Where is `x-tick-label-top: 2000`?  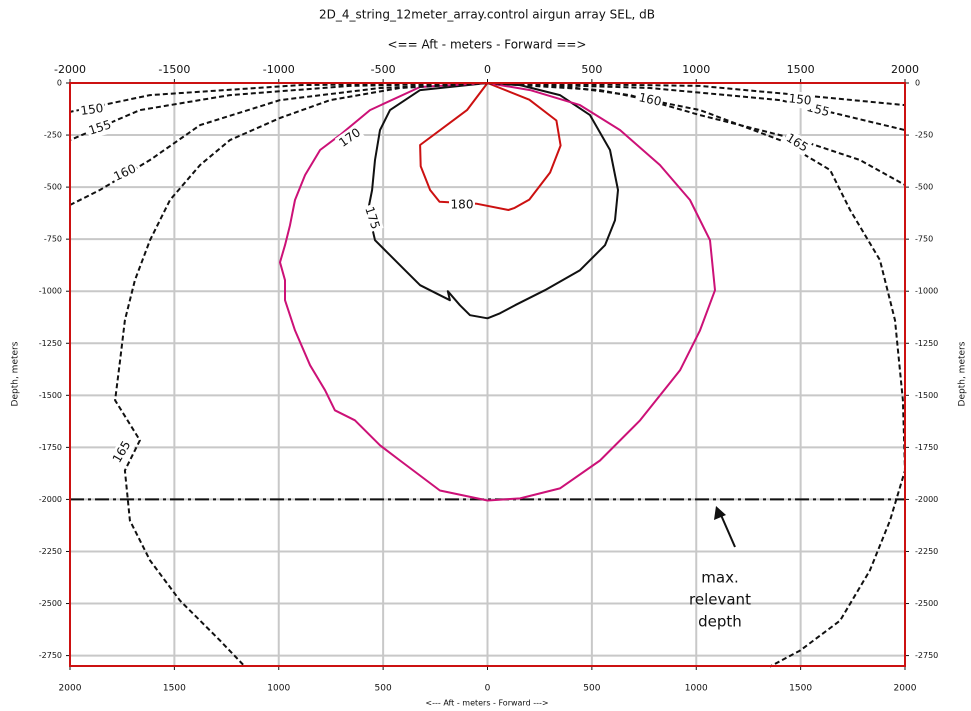 x-tick-label-top: 2000 is located at coordinates (905, 69).